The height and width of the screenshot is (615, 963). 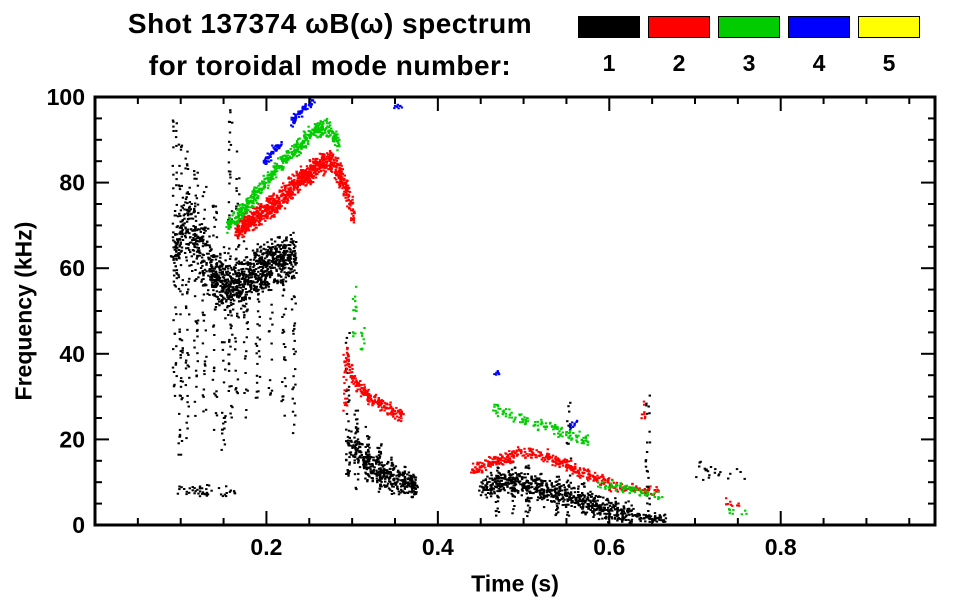 What do you see at coordinates (72, 354) in the screenshot?
I see `y-tick-label: 40` at bounding box center [72, 354].